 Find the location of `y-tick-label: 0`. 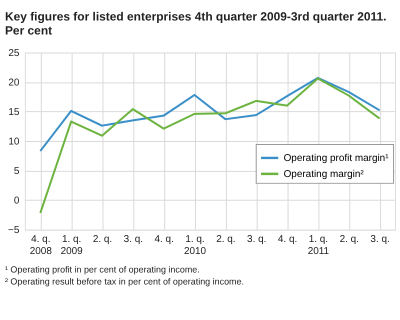

y-tick-label: 0 is located at coordinates (17, 201).